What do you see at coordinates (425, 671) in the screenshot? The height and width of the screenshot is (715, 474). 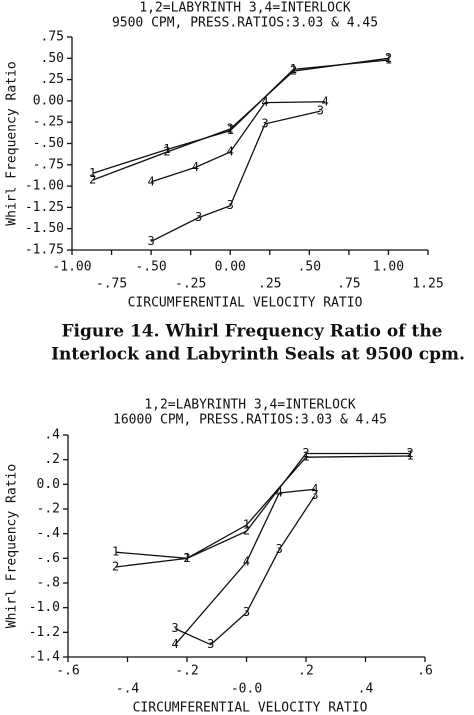 I see `x-tick-label: .6` at bounding box center [425, 671].